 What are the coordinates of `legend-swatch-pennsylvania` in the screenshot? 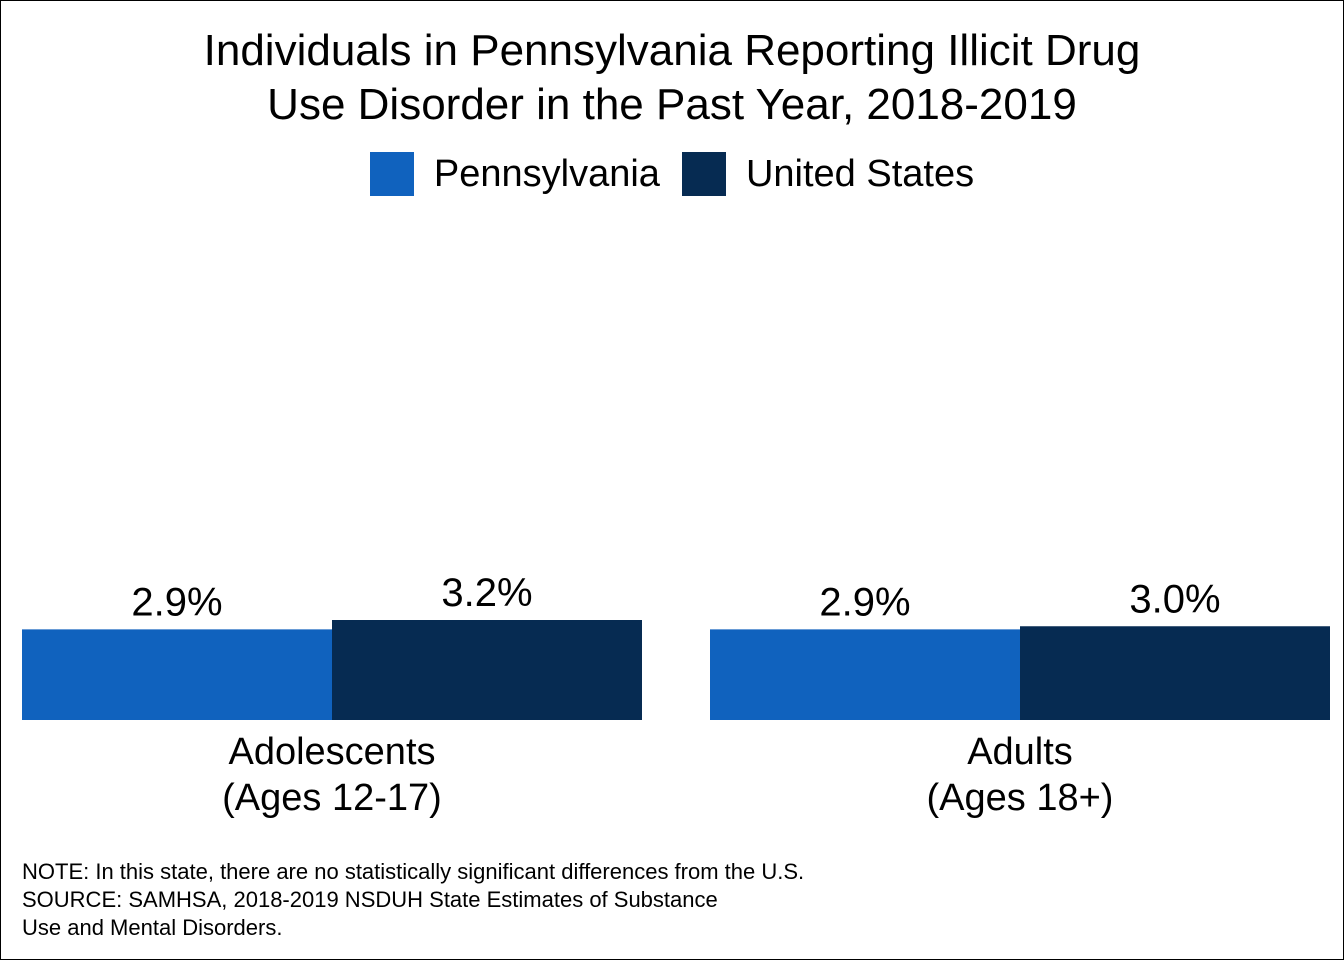 It's located at (391, 174).